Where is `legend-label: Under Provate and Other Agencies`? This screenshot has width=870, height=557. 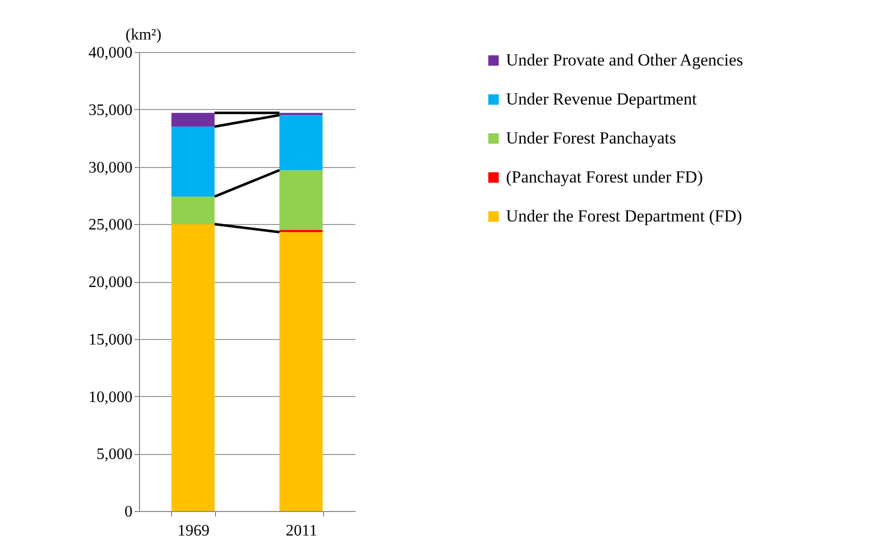 legend-label: Under Provate and Other Agencies is located at coordinates (624, 60).